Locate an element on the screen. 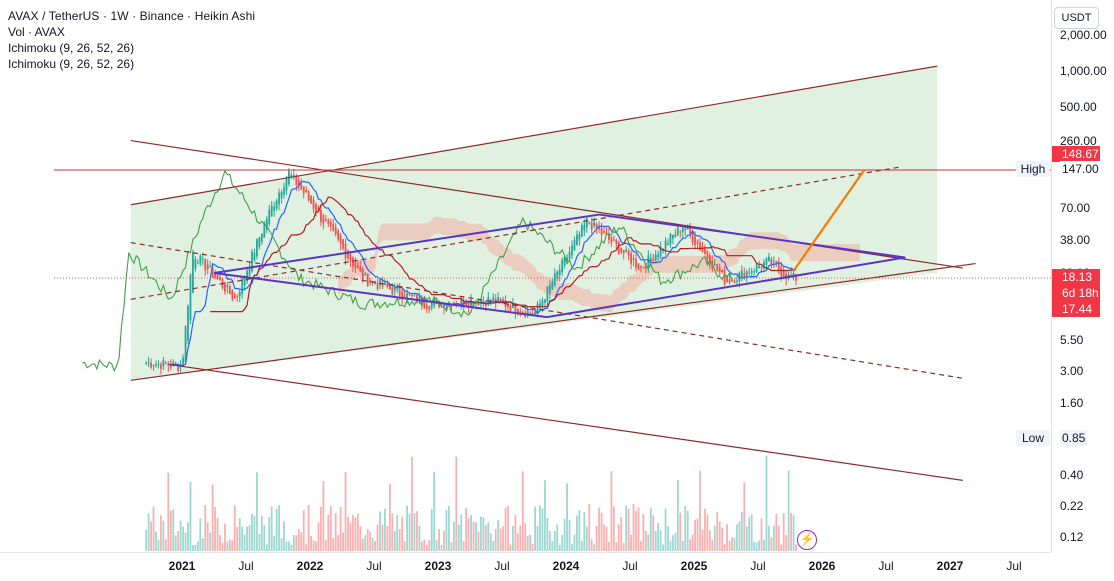 This screenshot has width=1114, height=581. currency-button: USDT is located at coordinates (1076, 18).